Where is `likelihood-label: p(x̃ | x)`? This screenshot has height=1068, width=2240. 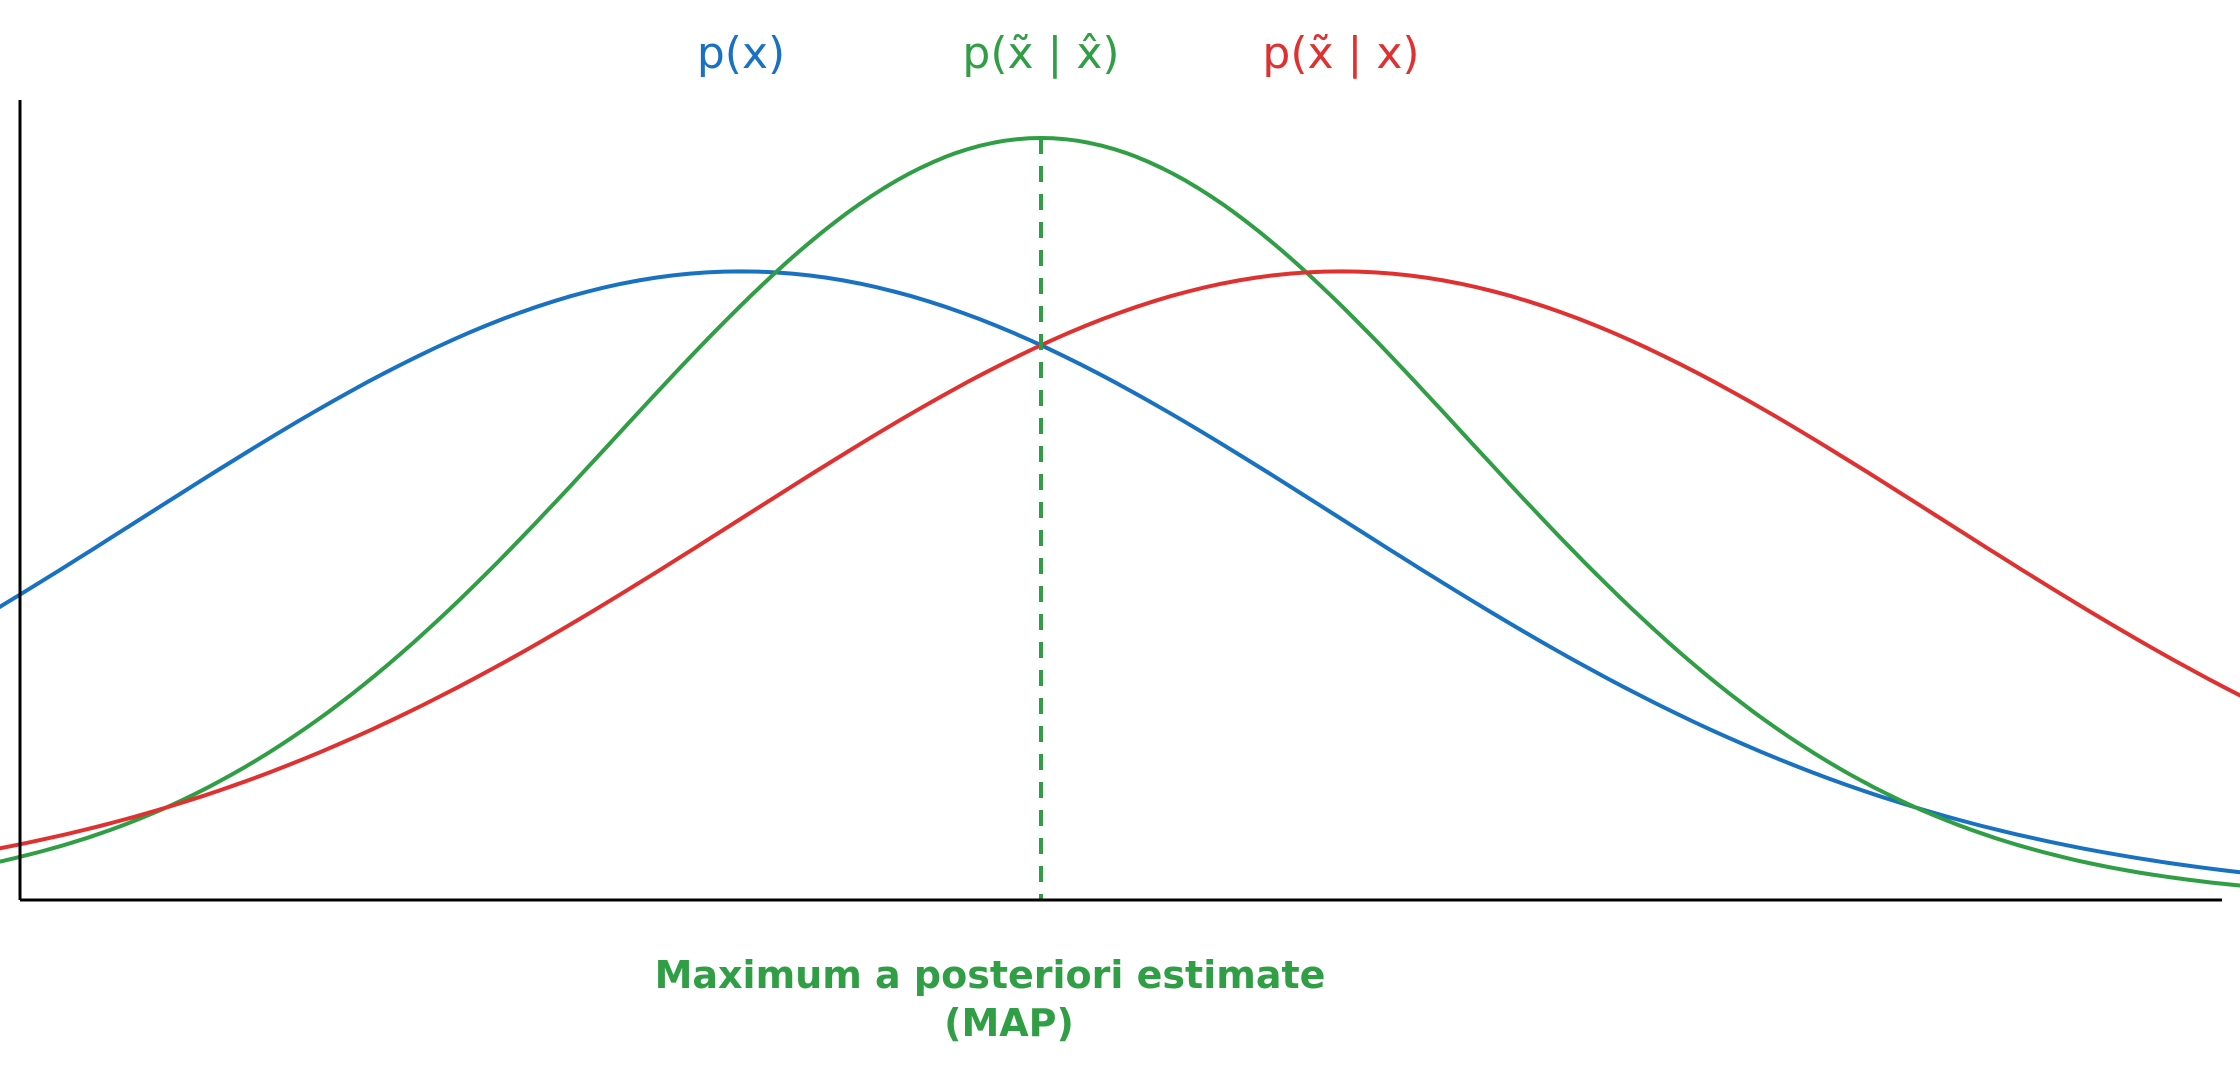 likelihood-label: p(x̃ | x) is located at coordinates (1340, 53).